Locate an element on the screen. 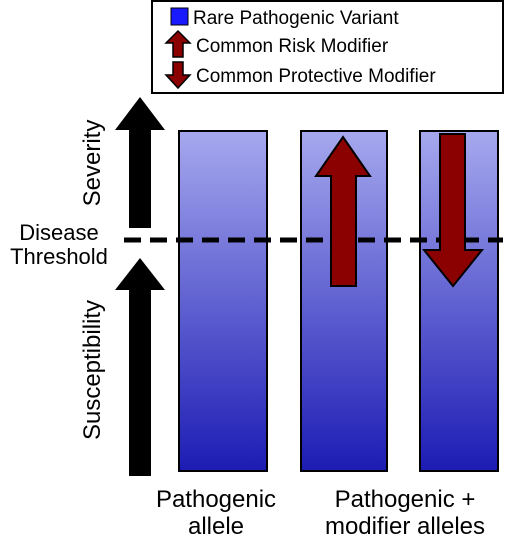 The width and height of the screenshot is (509, 542). threshold-label-line2: Threshold is located at coordinates (59, 256).